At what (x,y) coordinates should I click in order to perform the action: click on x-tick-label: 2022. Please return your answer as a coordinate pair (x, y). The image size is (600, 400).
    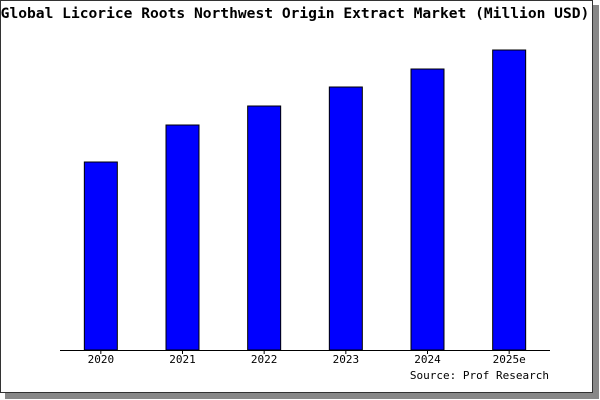
    Looking at the image, I should click on (264, 359).